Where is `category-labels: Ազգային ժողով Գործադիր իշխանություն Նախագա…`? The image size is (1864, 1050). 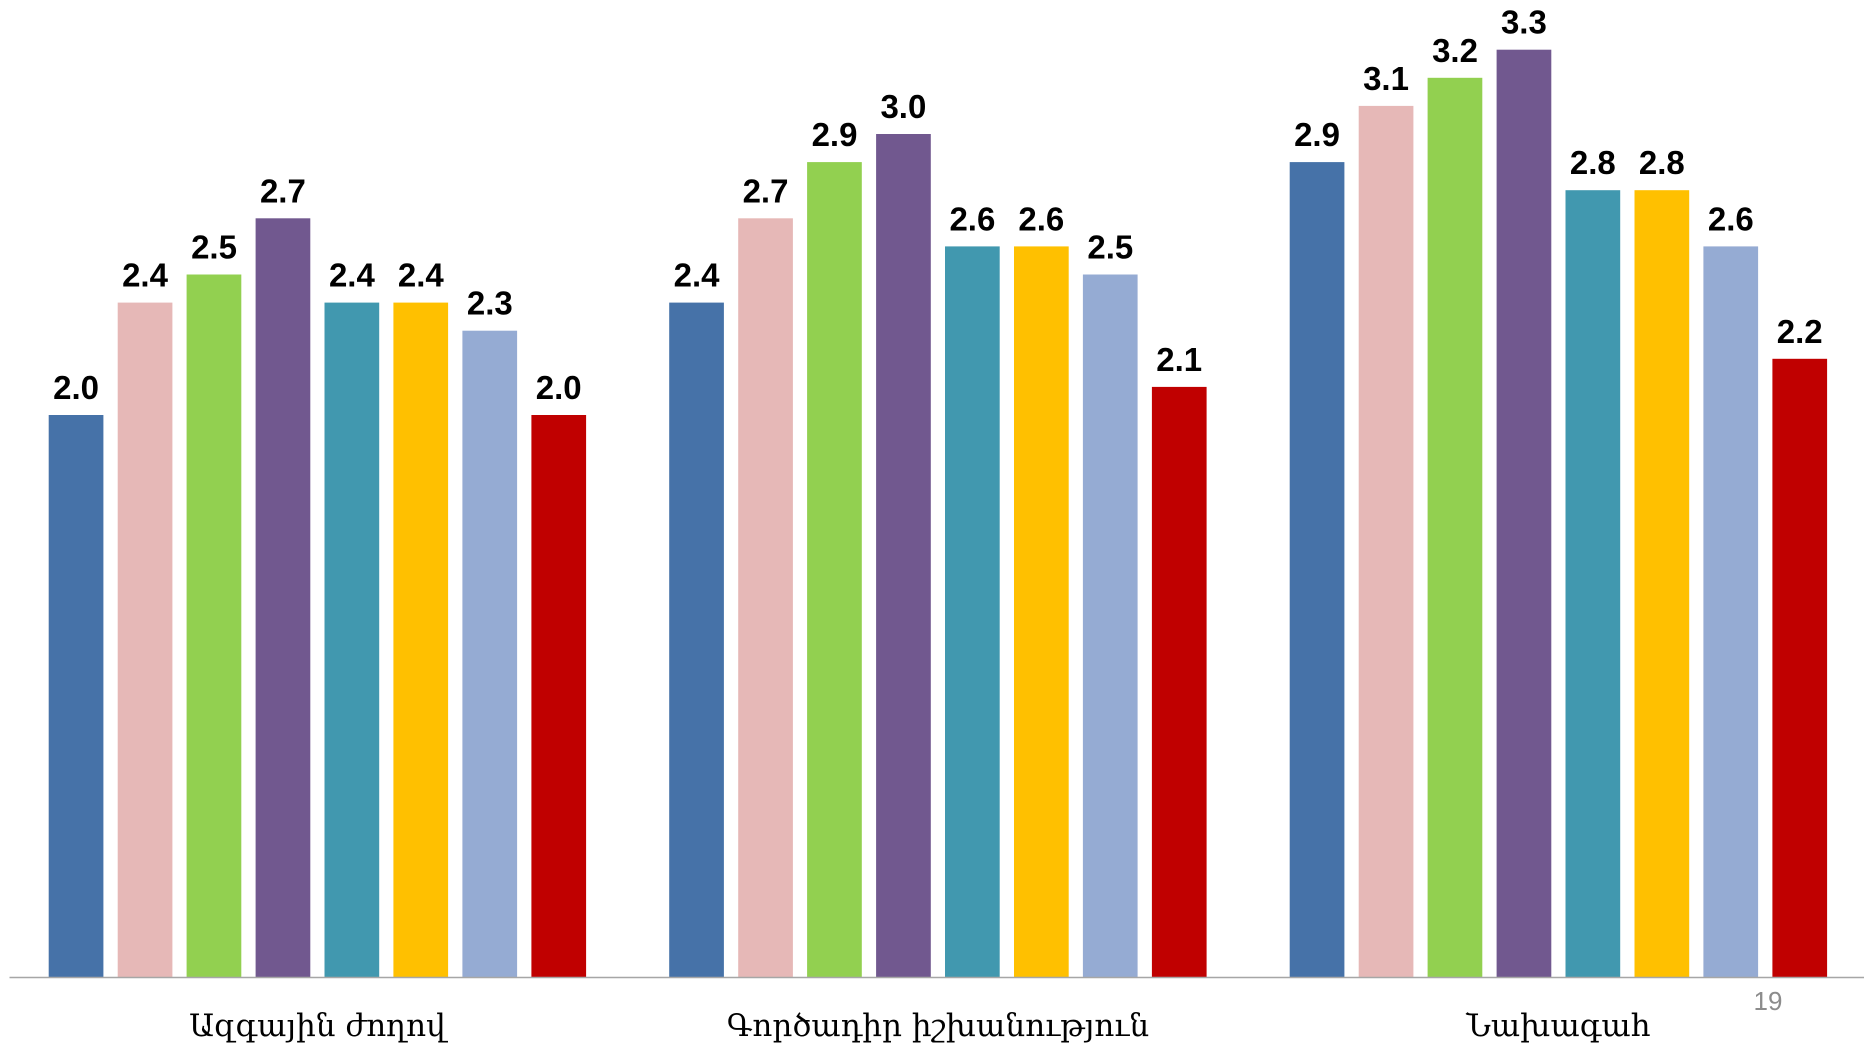 category-labels: Ազգային ժողով Գործադիր իշխանություն Նախագա… is located at coordinates (919, 1026).